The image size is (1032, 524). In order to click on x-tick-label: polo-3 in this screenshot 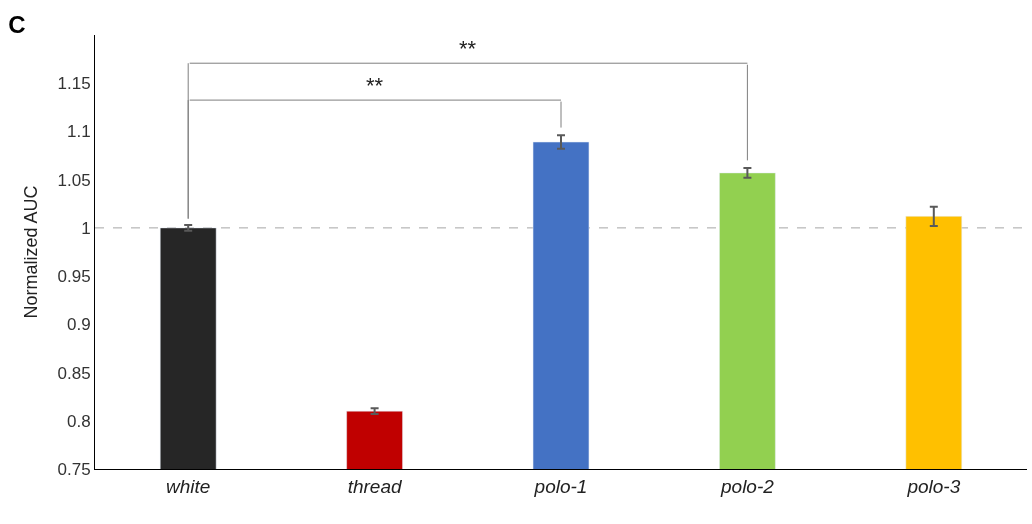, I will do `click(933, 486)`.